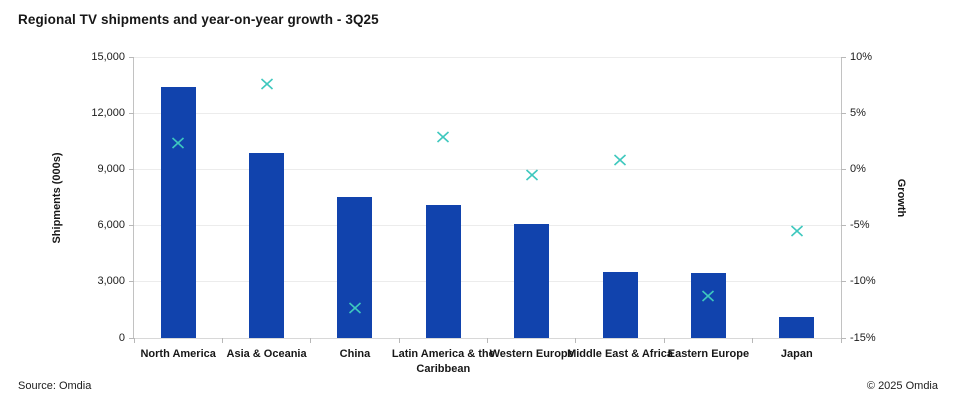  What do you see at coordinates (708, 354) in the screenshot?
I see `x-axis-category-label: Eastern Europe` at bounding box center [708, 354].